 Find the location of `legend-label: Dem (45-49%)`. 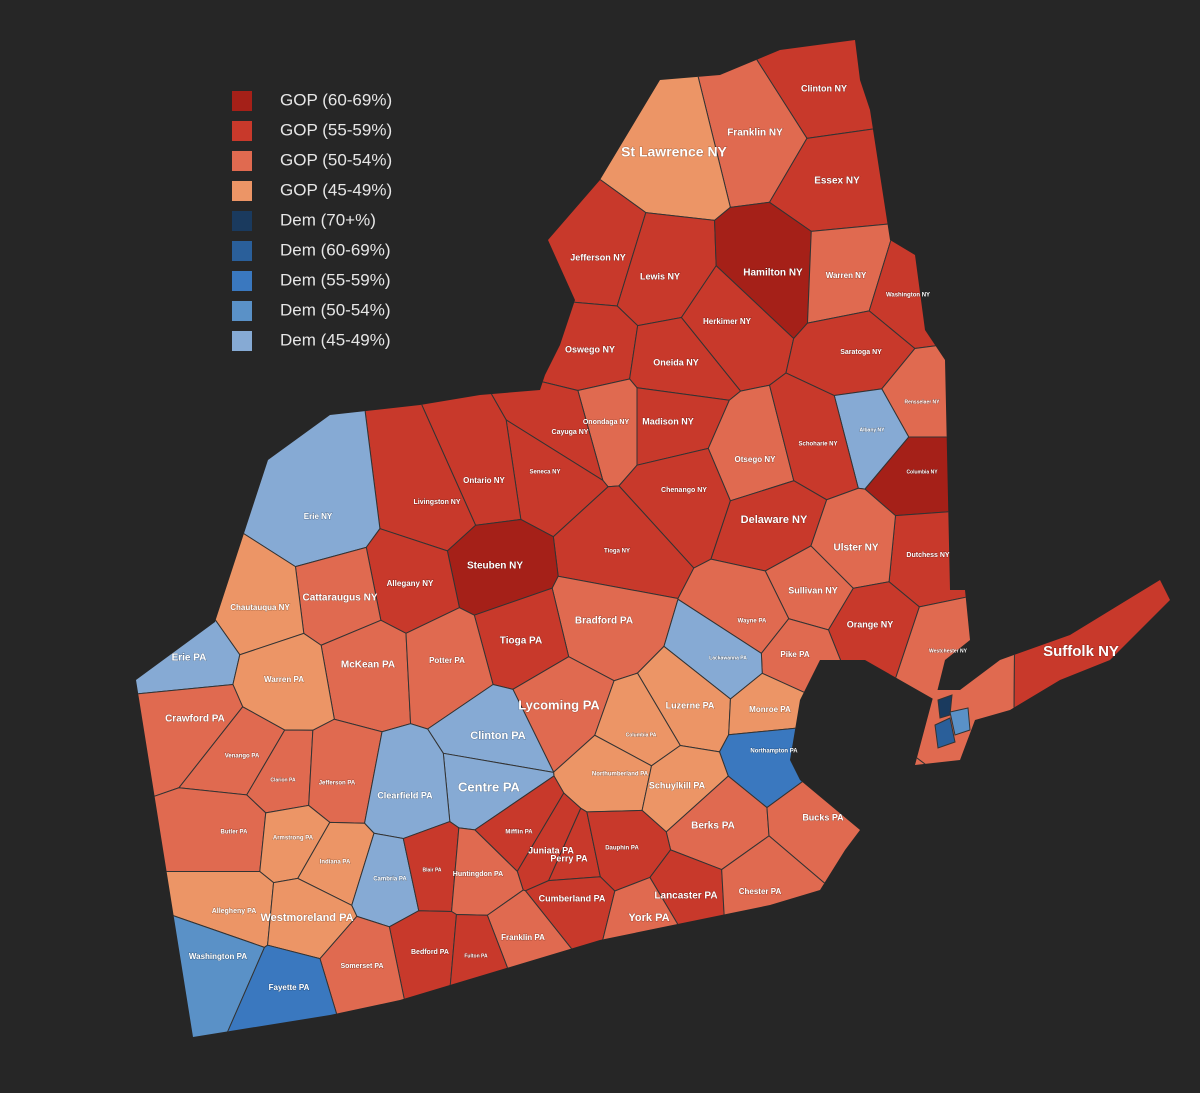

legend-label: Dem (45-49%) is located at coordinates (335, 339).